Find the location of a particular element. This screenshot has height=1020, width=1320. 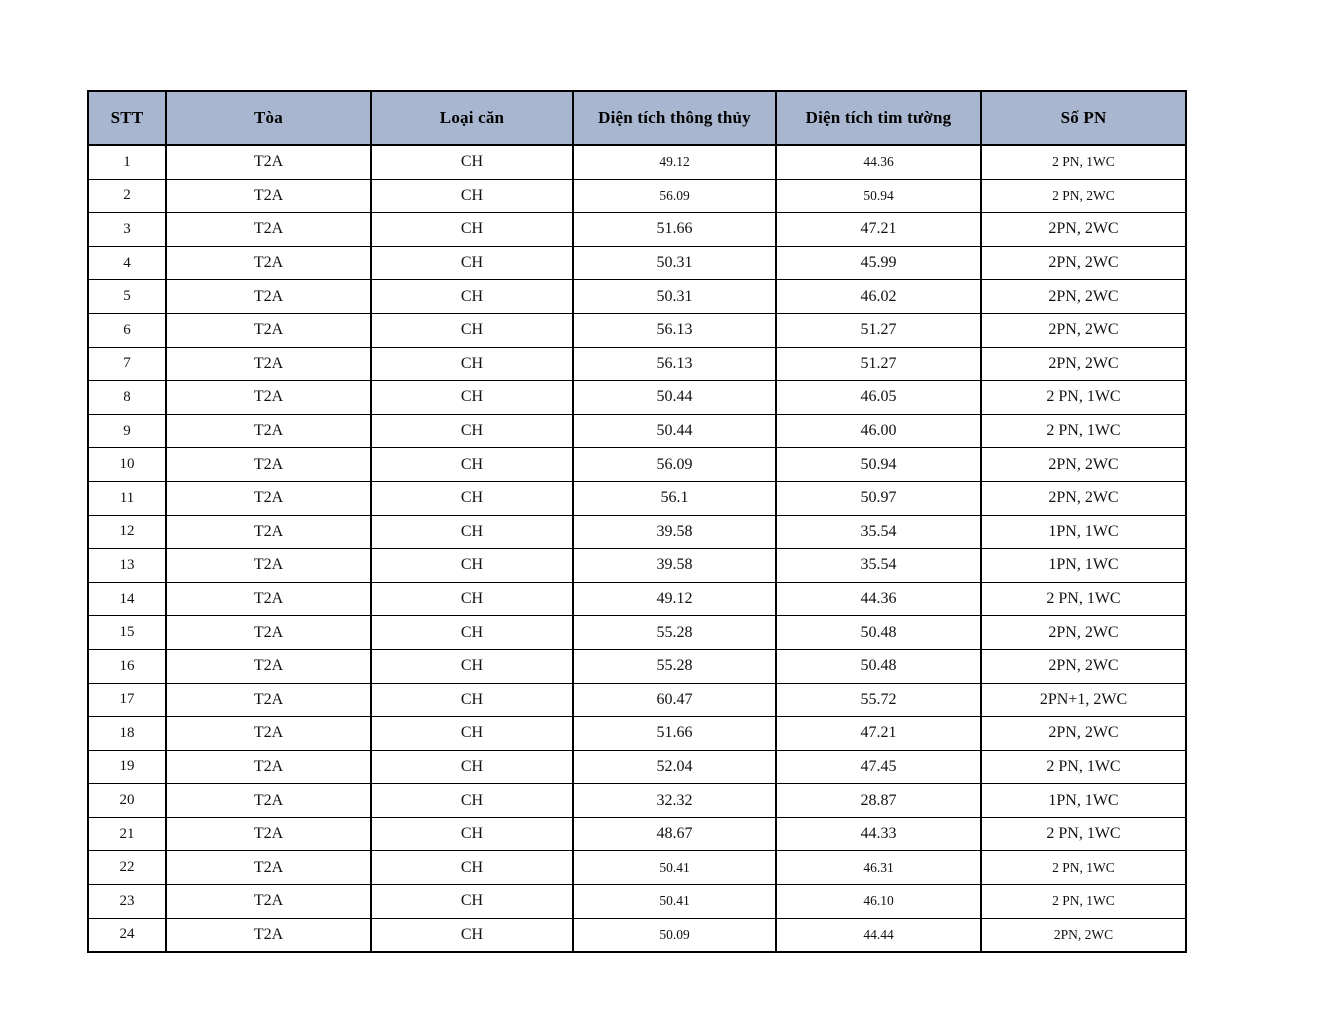

table-row: 19 T2A CH 52.04 47.45 2 PN, 1WC is located at coordinates (637, 767).